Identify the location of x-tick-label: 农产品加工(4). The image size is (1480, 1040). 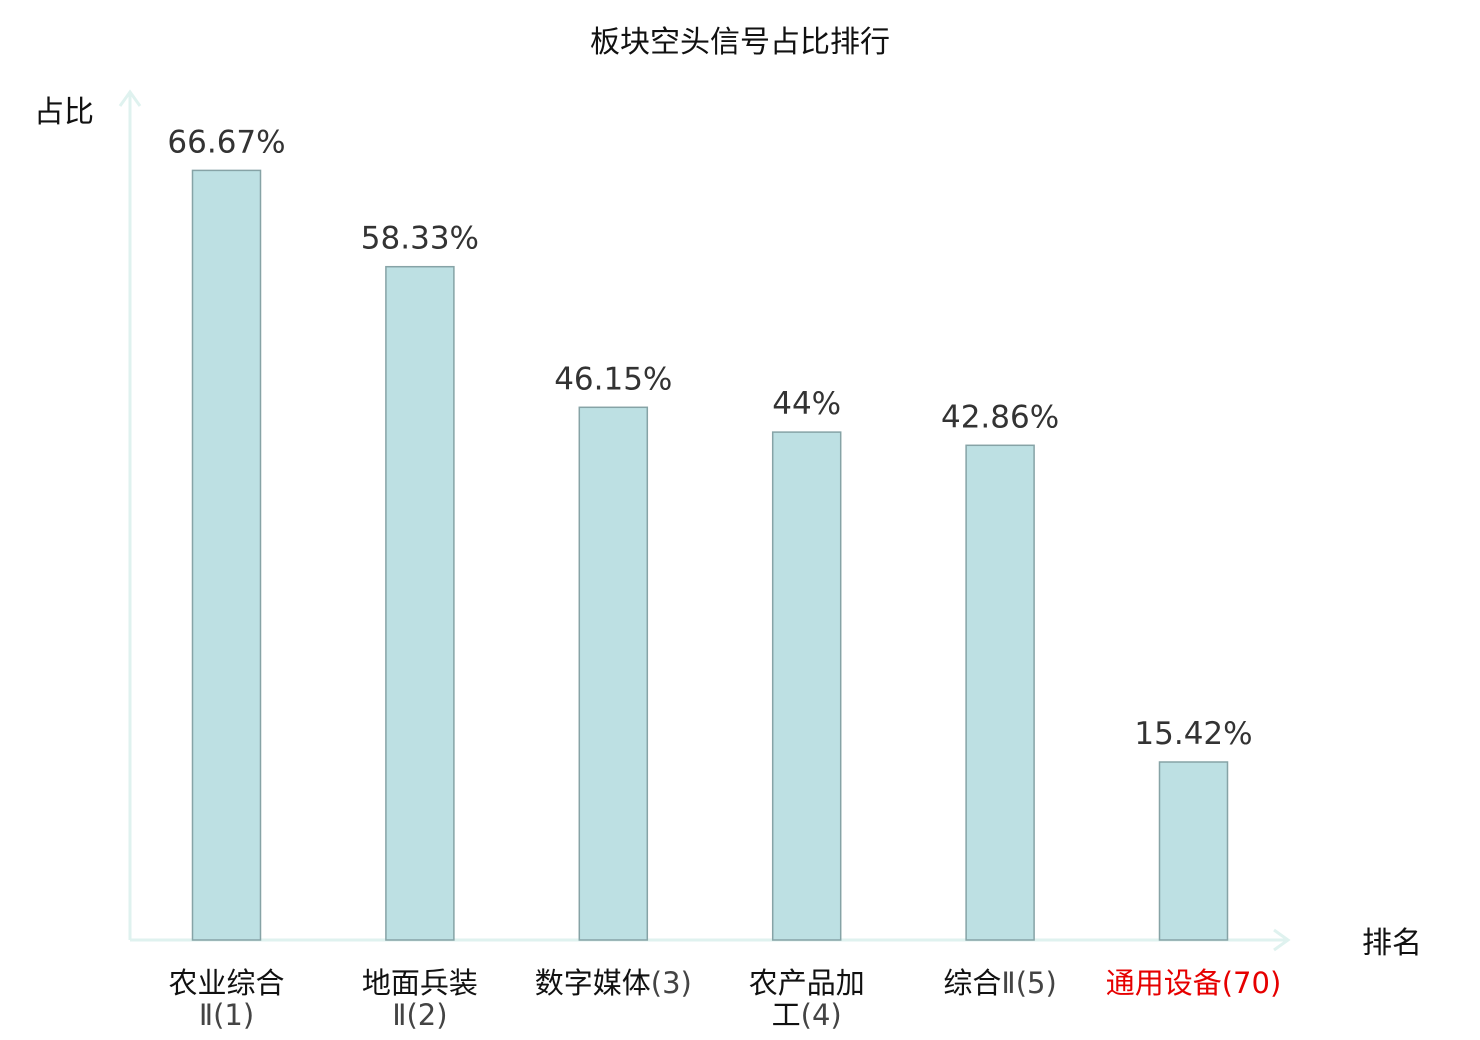
(807, 999).